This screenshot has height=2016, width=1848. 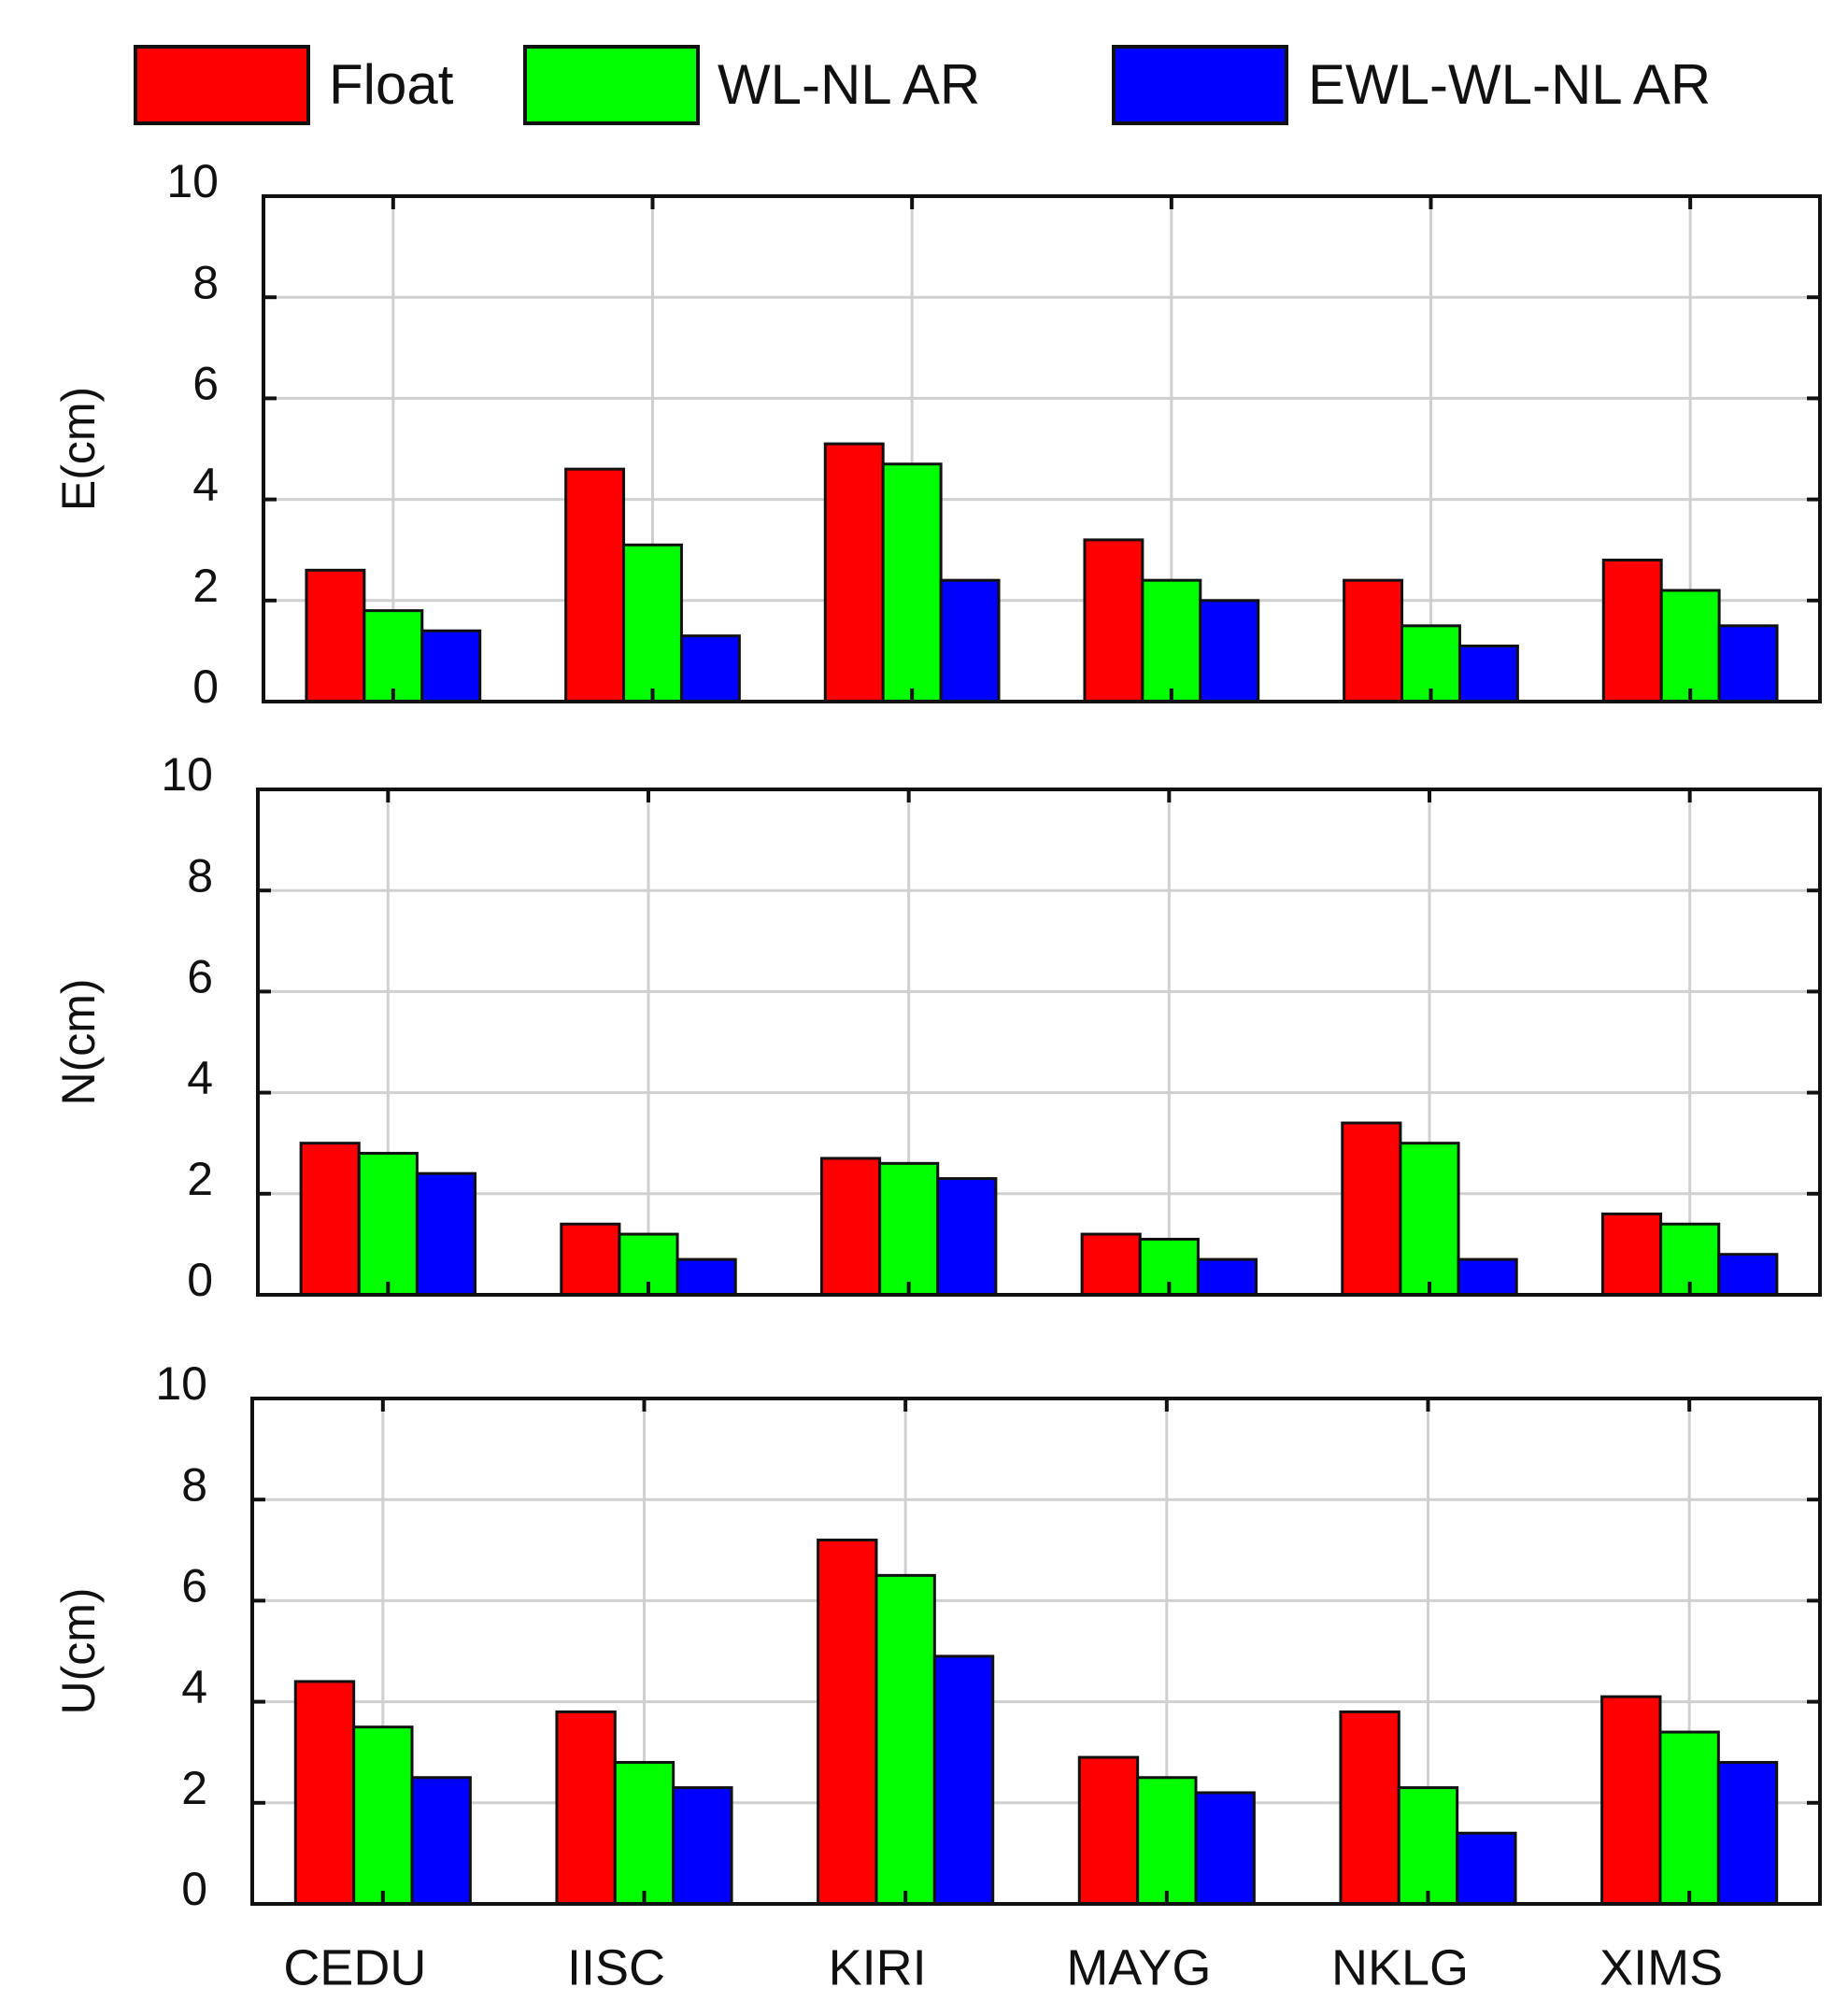 I want to click on legend-swatch-wl-nl-ar, so click(x=611, y=85).